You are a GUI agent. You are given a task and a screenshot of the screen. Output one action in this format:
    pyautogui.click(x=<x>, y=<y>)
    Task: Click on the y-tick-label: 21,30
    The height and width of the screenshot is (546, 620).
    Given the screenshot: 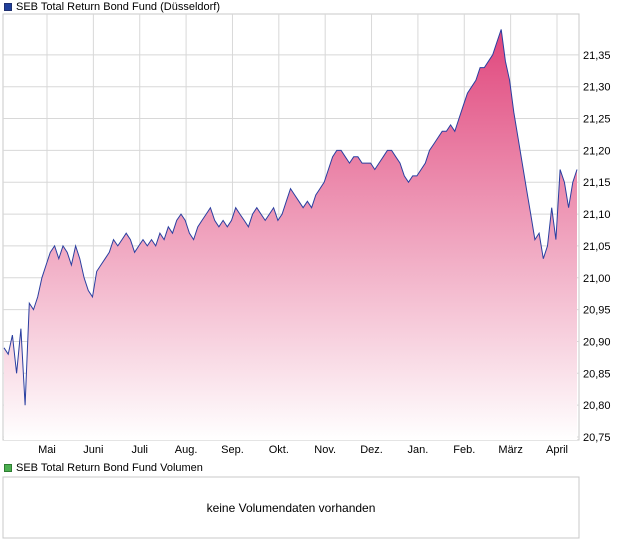 What is the action you would take?
    pyautogui.click(x=597, y=88)
    